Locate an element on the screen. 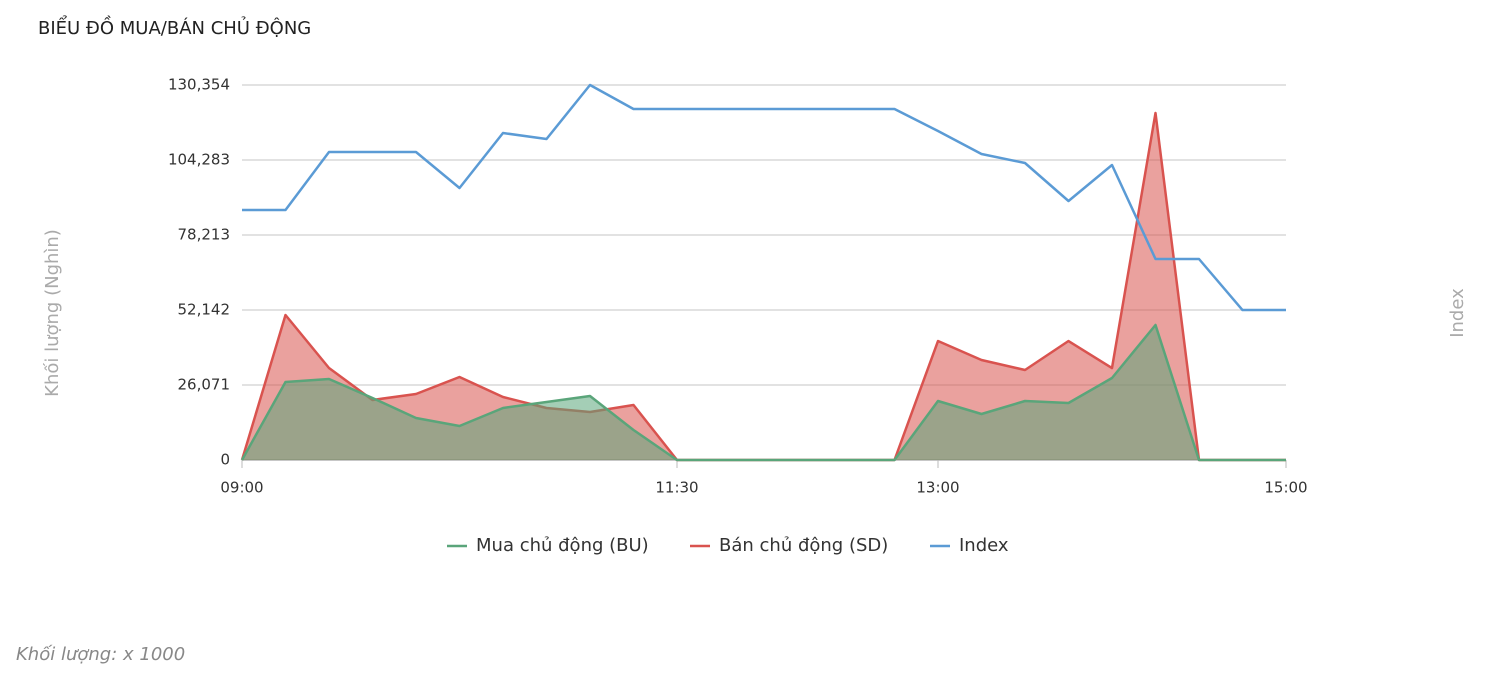 This screenshot has width=1489, height=685. chart-title: BIỂU ĐỒ MUA/BÁN CHỦ ĐỘNG is located at coordinates (174, 27).